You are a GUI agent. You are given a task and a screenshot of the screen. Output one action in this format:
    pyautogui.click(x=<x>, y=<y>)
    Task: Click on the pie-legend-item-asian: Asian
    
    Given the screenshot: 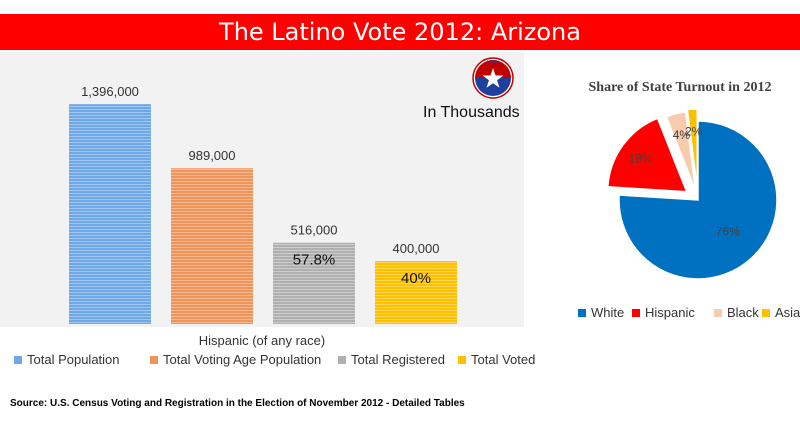 What is the action you would take?
    pyautogui.click(x=781, y=312)
    